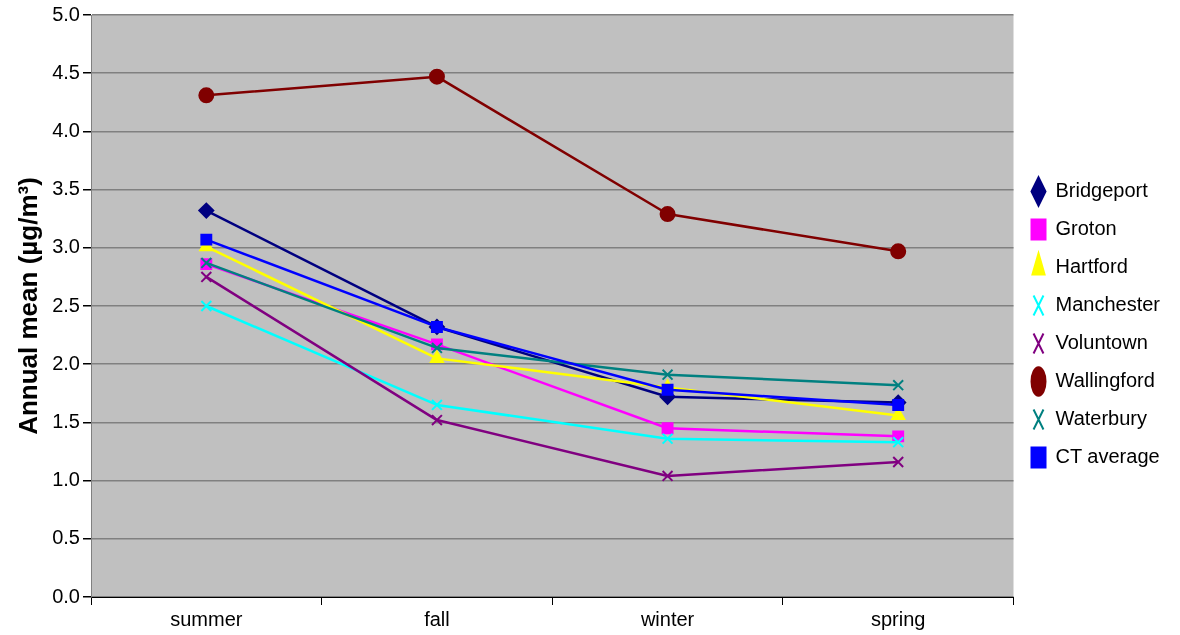 The width and height of the screenshot is (1180, 635). Describe the element at coordinates (27, 306) in the screenshot. I see `y-axis-title: Annual mean (µg/m³)` at that location.